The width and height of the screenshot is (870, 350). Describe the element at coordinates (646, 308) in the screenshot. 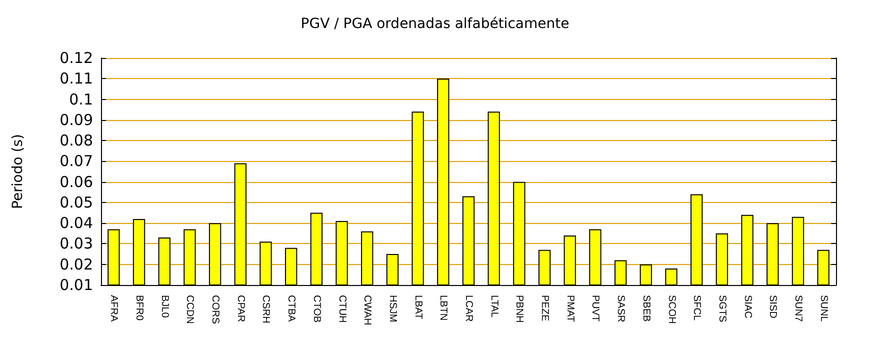

I see `x-tick-label: SBEB` at that location.